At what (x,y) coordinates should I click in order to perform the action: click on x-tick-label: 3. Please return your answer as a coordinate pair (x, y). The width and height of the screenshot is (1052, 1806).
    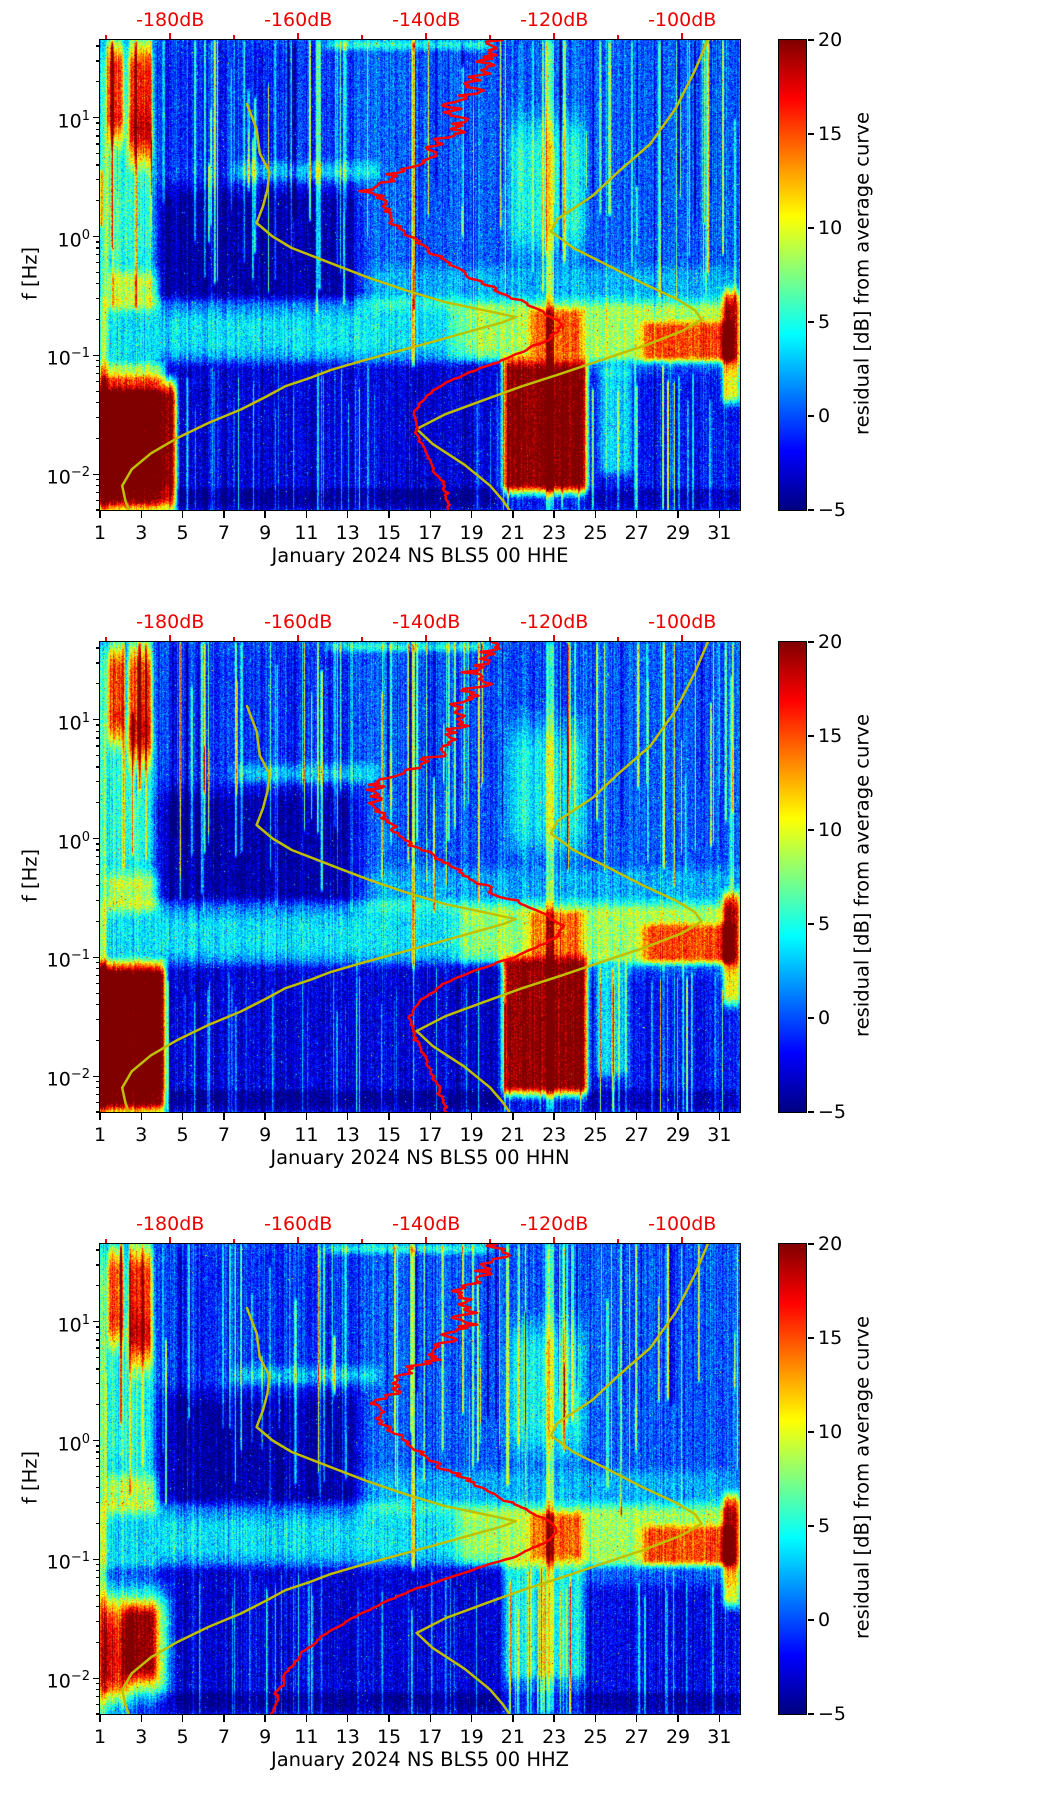
    Looking at the image, I should click on (141, 1737).